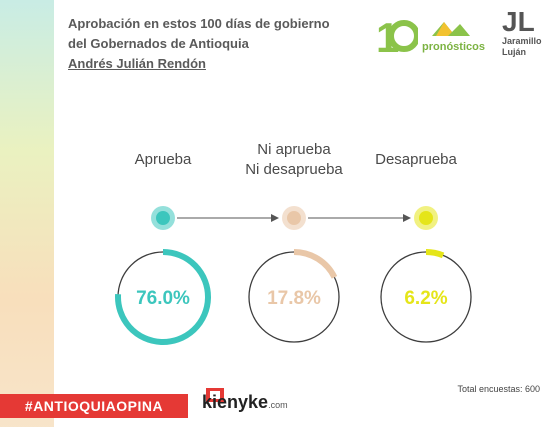 The width and height of the screenshot is (560, 427). Describe the element at coordinates (425, 298) in the screenshot. I see `value-label-2: 6.2%` at that location.